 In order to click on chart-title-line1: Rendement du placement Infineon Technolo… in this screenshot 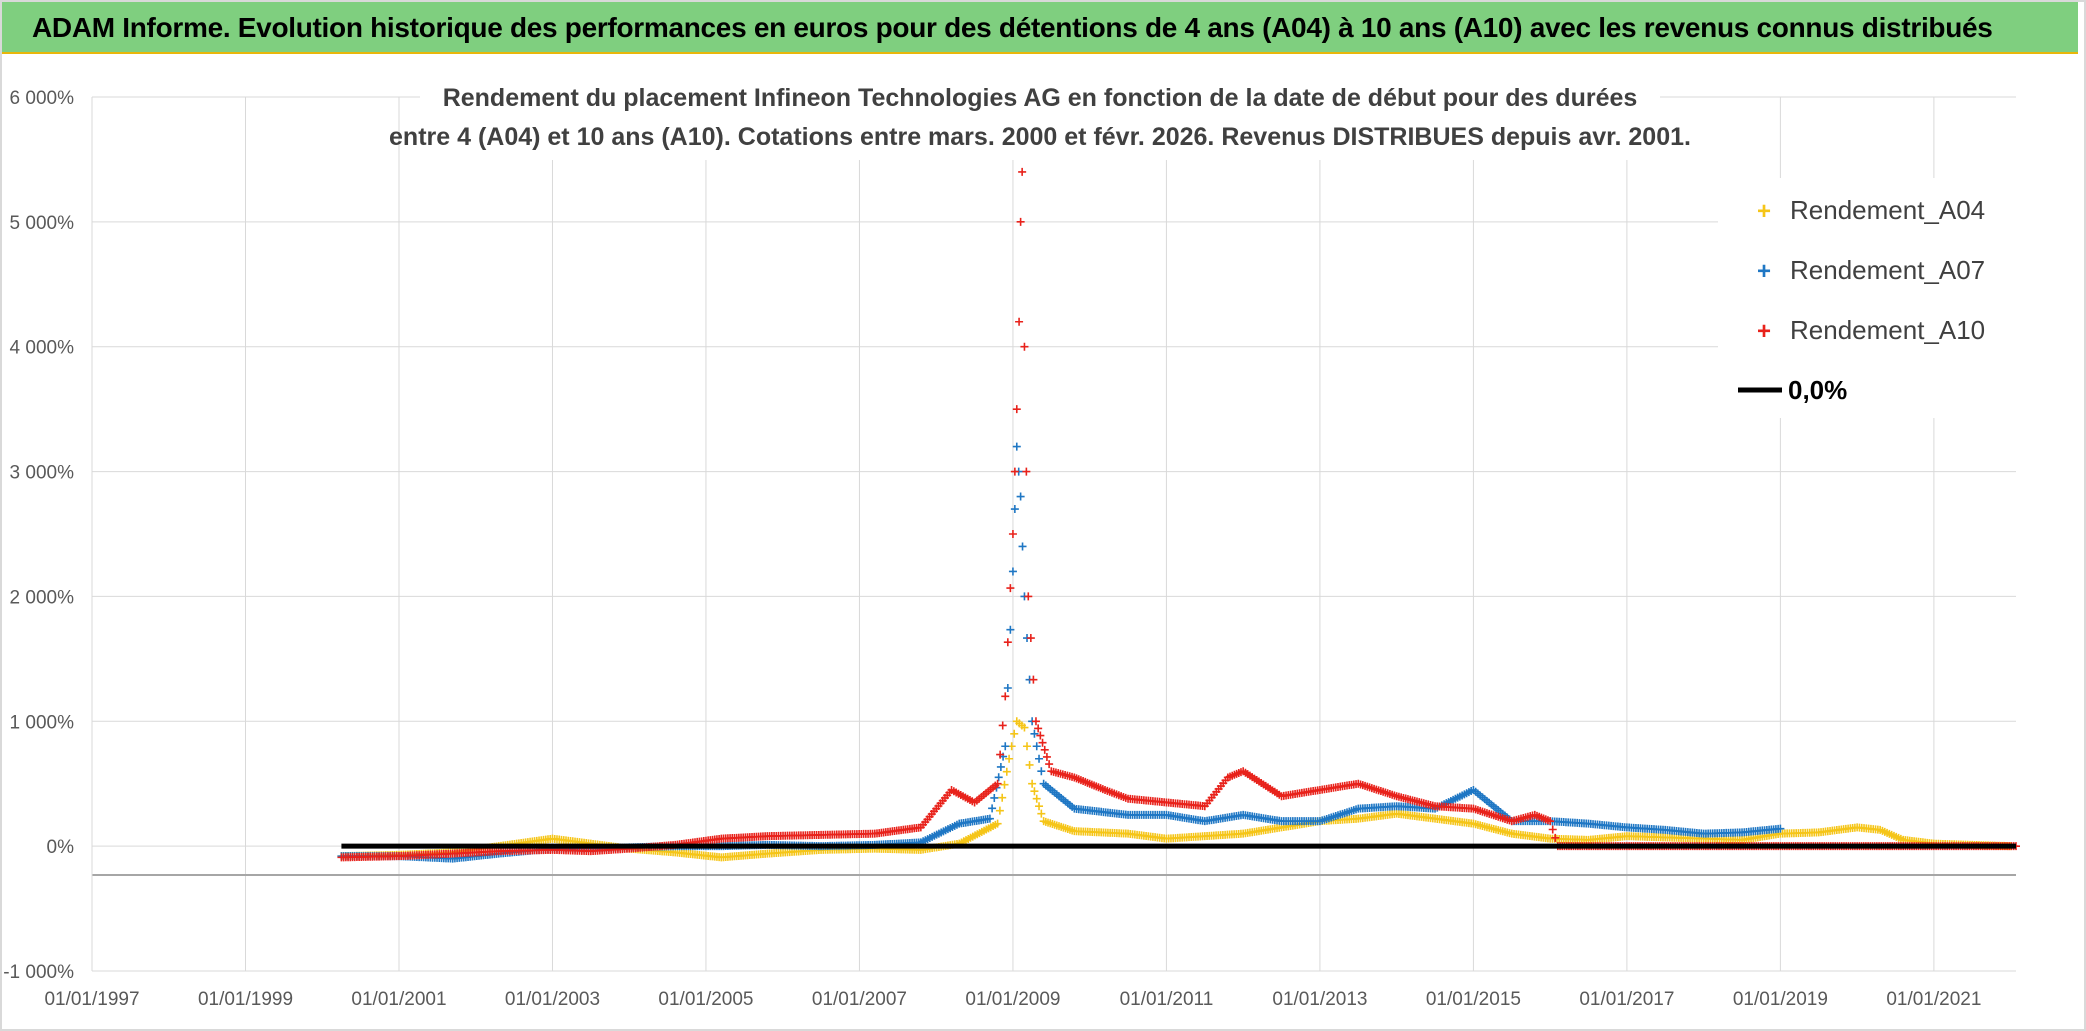, I will do `click(1040, 98)`.